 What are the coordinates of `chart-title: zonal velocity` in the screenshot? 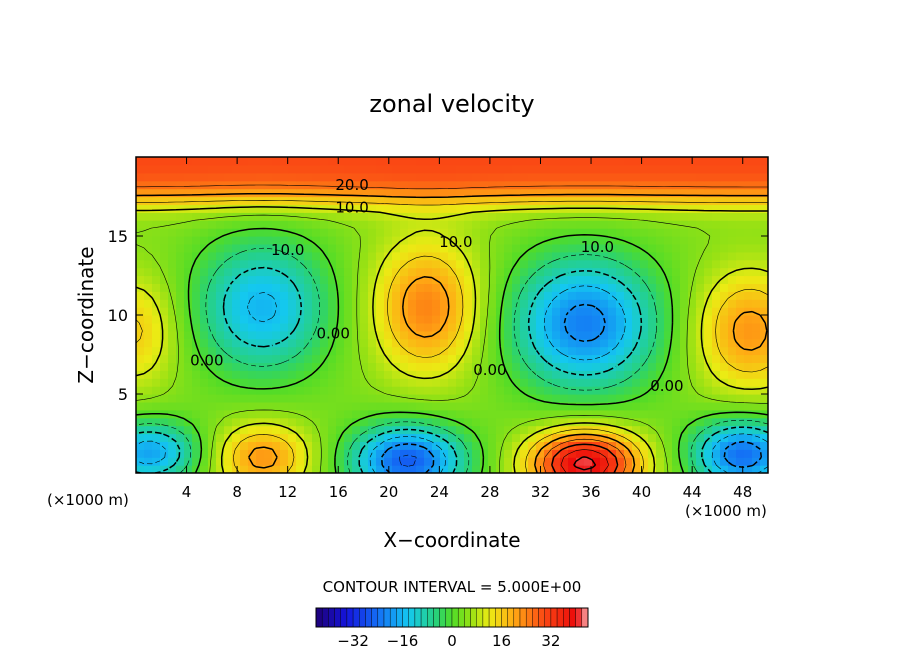 It's located at (451, 104).